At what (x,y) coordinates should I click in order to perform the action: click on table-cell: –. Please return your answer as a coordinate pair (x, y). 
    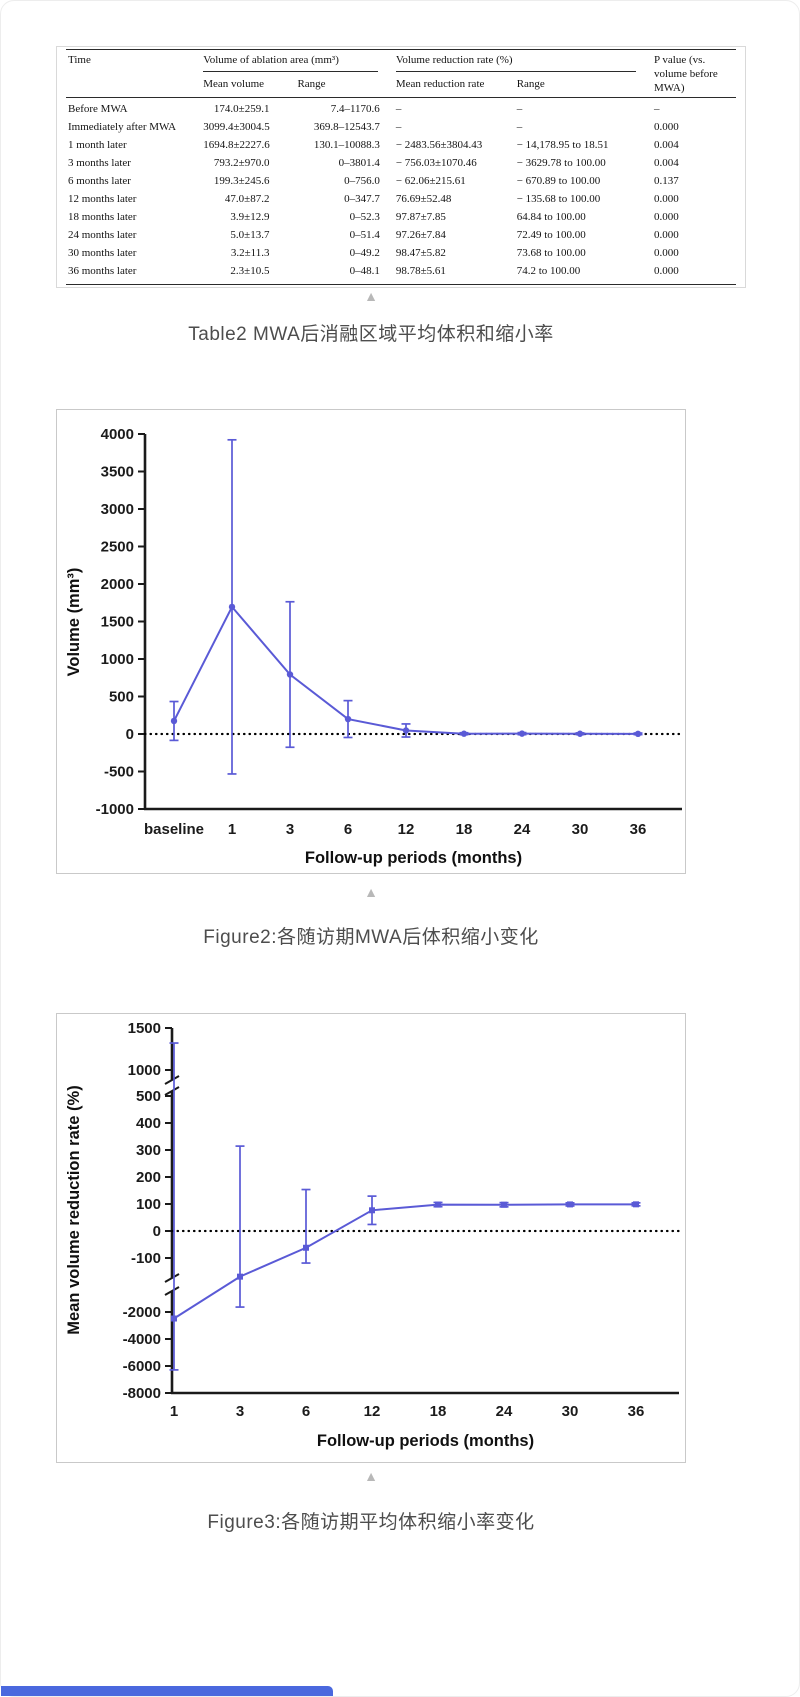
    Looking at the image, I should click on (656, 109).